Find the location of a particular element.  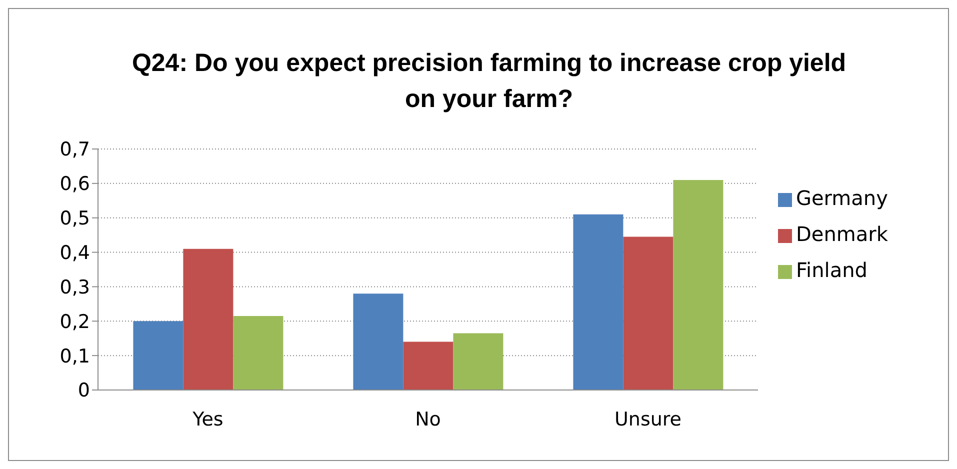

y-tick-label: 0,1 is located at coordinates (75, 356).